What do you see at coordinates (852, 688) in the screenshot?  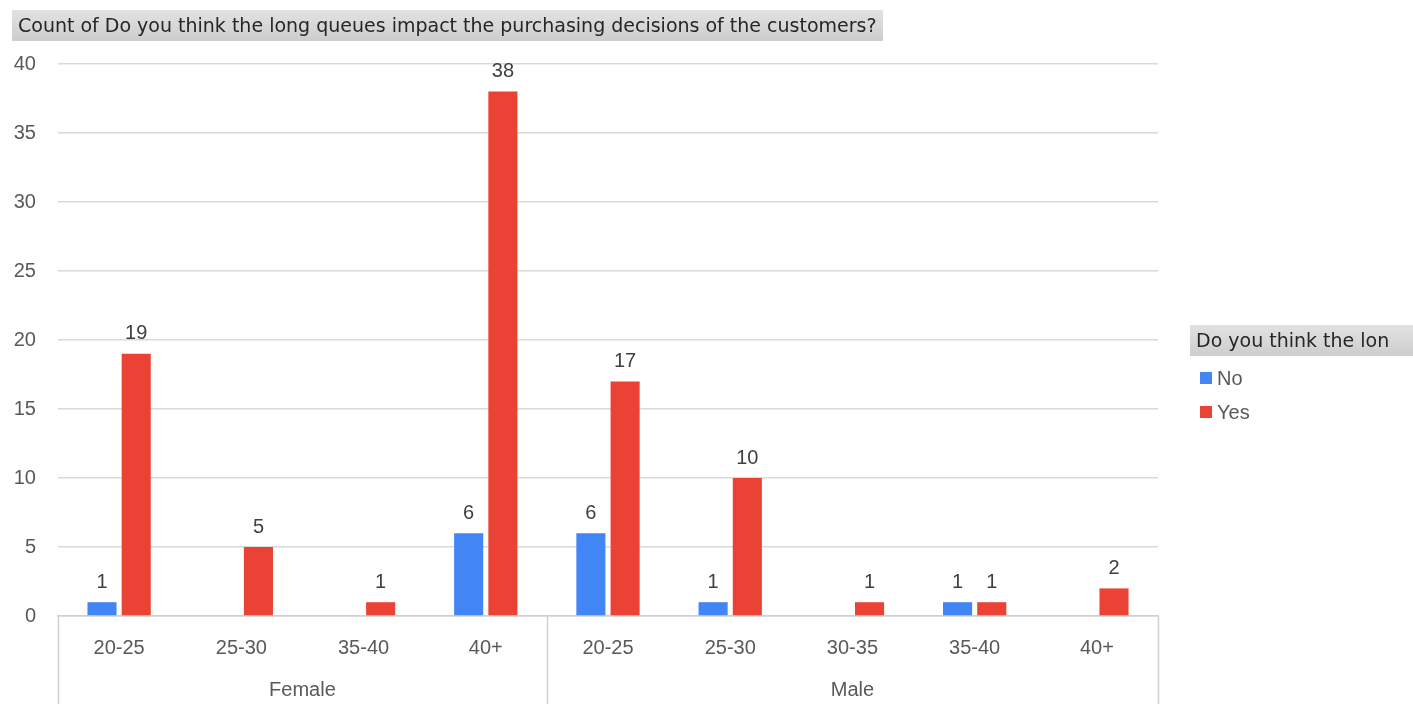 I see `text: Male` at bounding box center [852, 688].